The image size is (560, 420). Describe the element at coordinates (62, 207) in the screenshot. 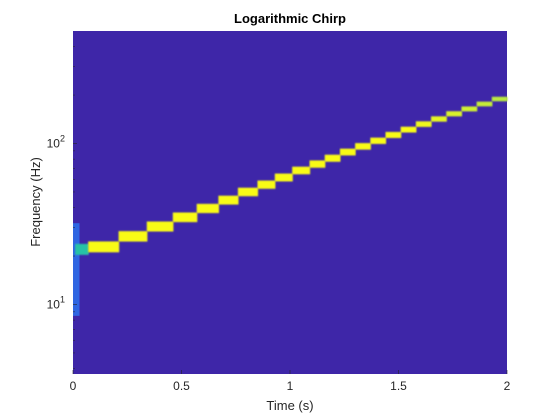

I see `y-axis-ticks: 10¹ 10²` at that location.